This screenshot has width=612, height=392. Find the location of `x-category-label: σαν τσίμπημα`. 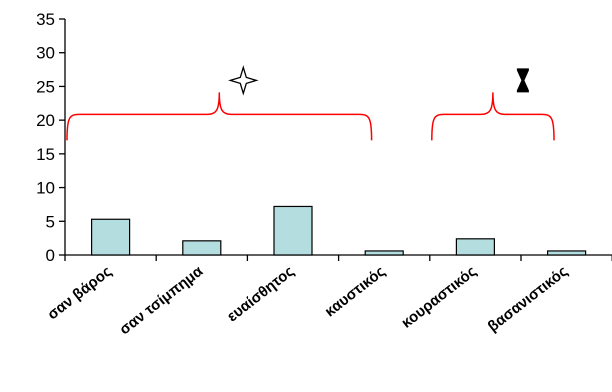

x-category-label: σαν τσίμπημα is located at coordinates (161, 300).